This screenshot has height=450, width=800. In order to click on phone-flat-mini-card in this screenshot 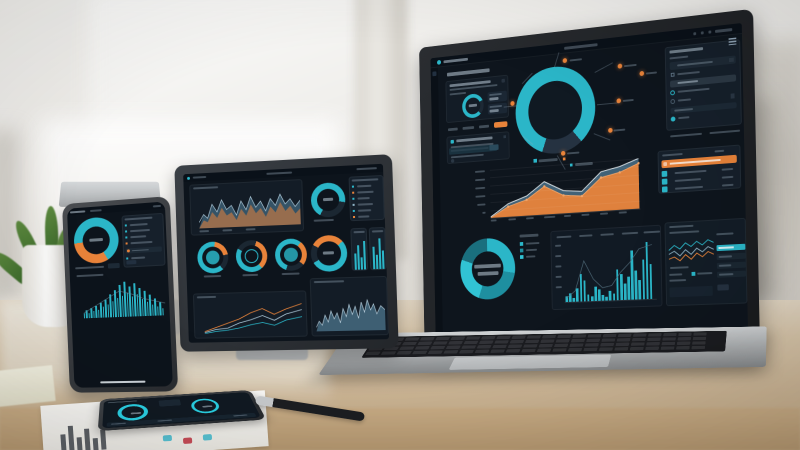, I will do `click(170, 403)`.